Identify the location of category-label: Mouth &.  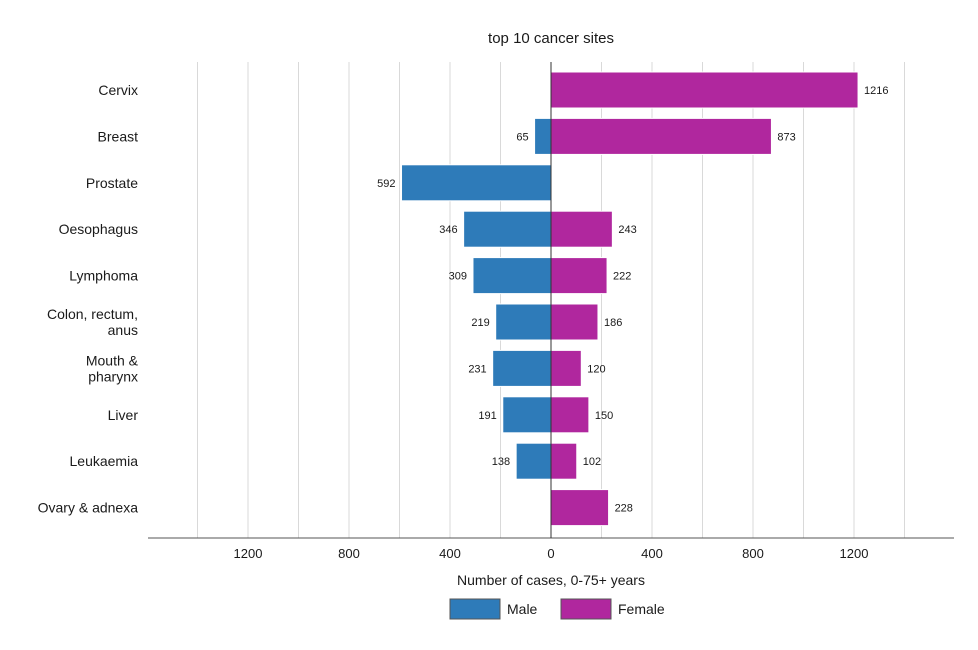
(112, 360).